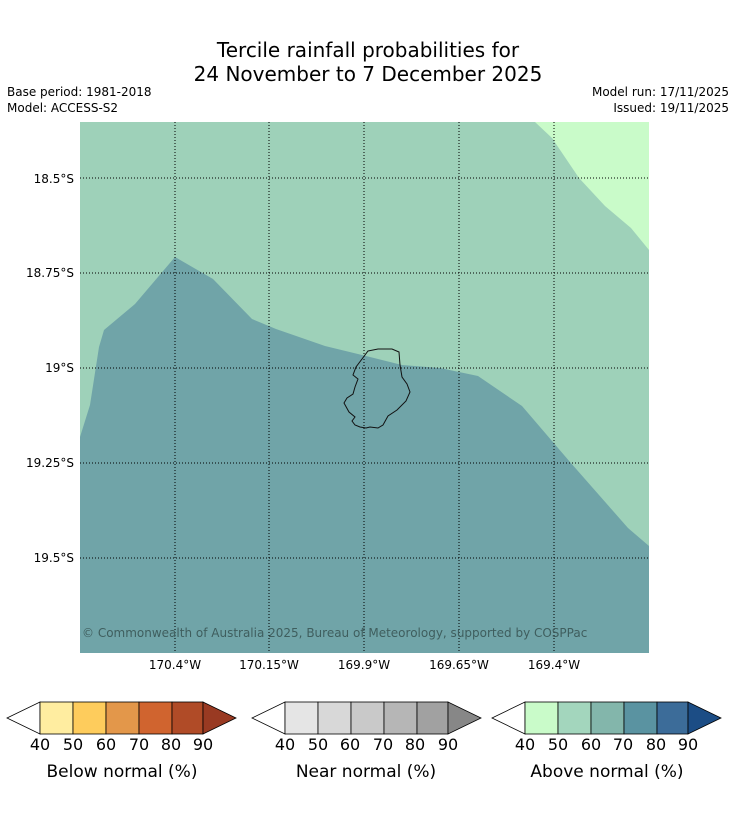 This screenshot has height=816, width=736. I want to click on base-period: Base period: 1981-2018, so click(79, 92).